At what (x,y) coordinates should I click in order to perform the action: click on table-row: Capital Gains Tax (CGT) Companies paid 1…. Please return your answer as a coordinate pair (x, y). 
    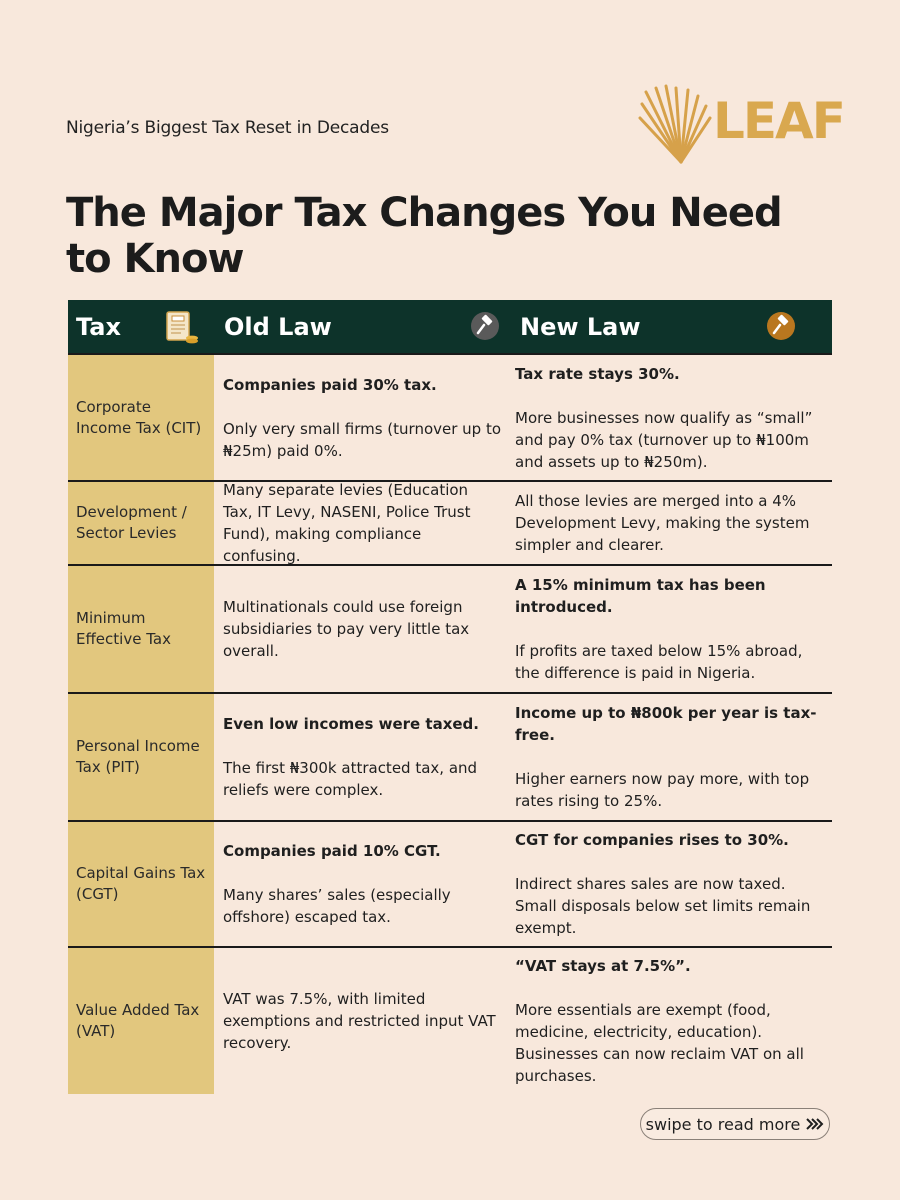
    Looking at the image, I should click on (450, 883).